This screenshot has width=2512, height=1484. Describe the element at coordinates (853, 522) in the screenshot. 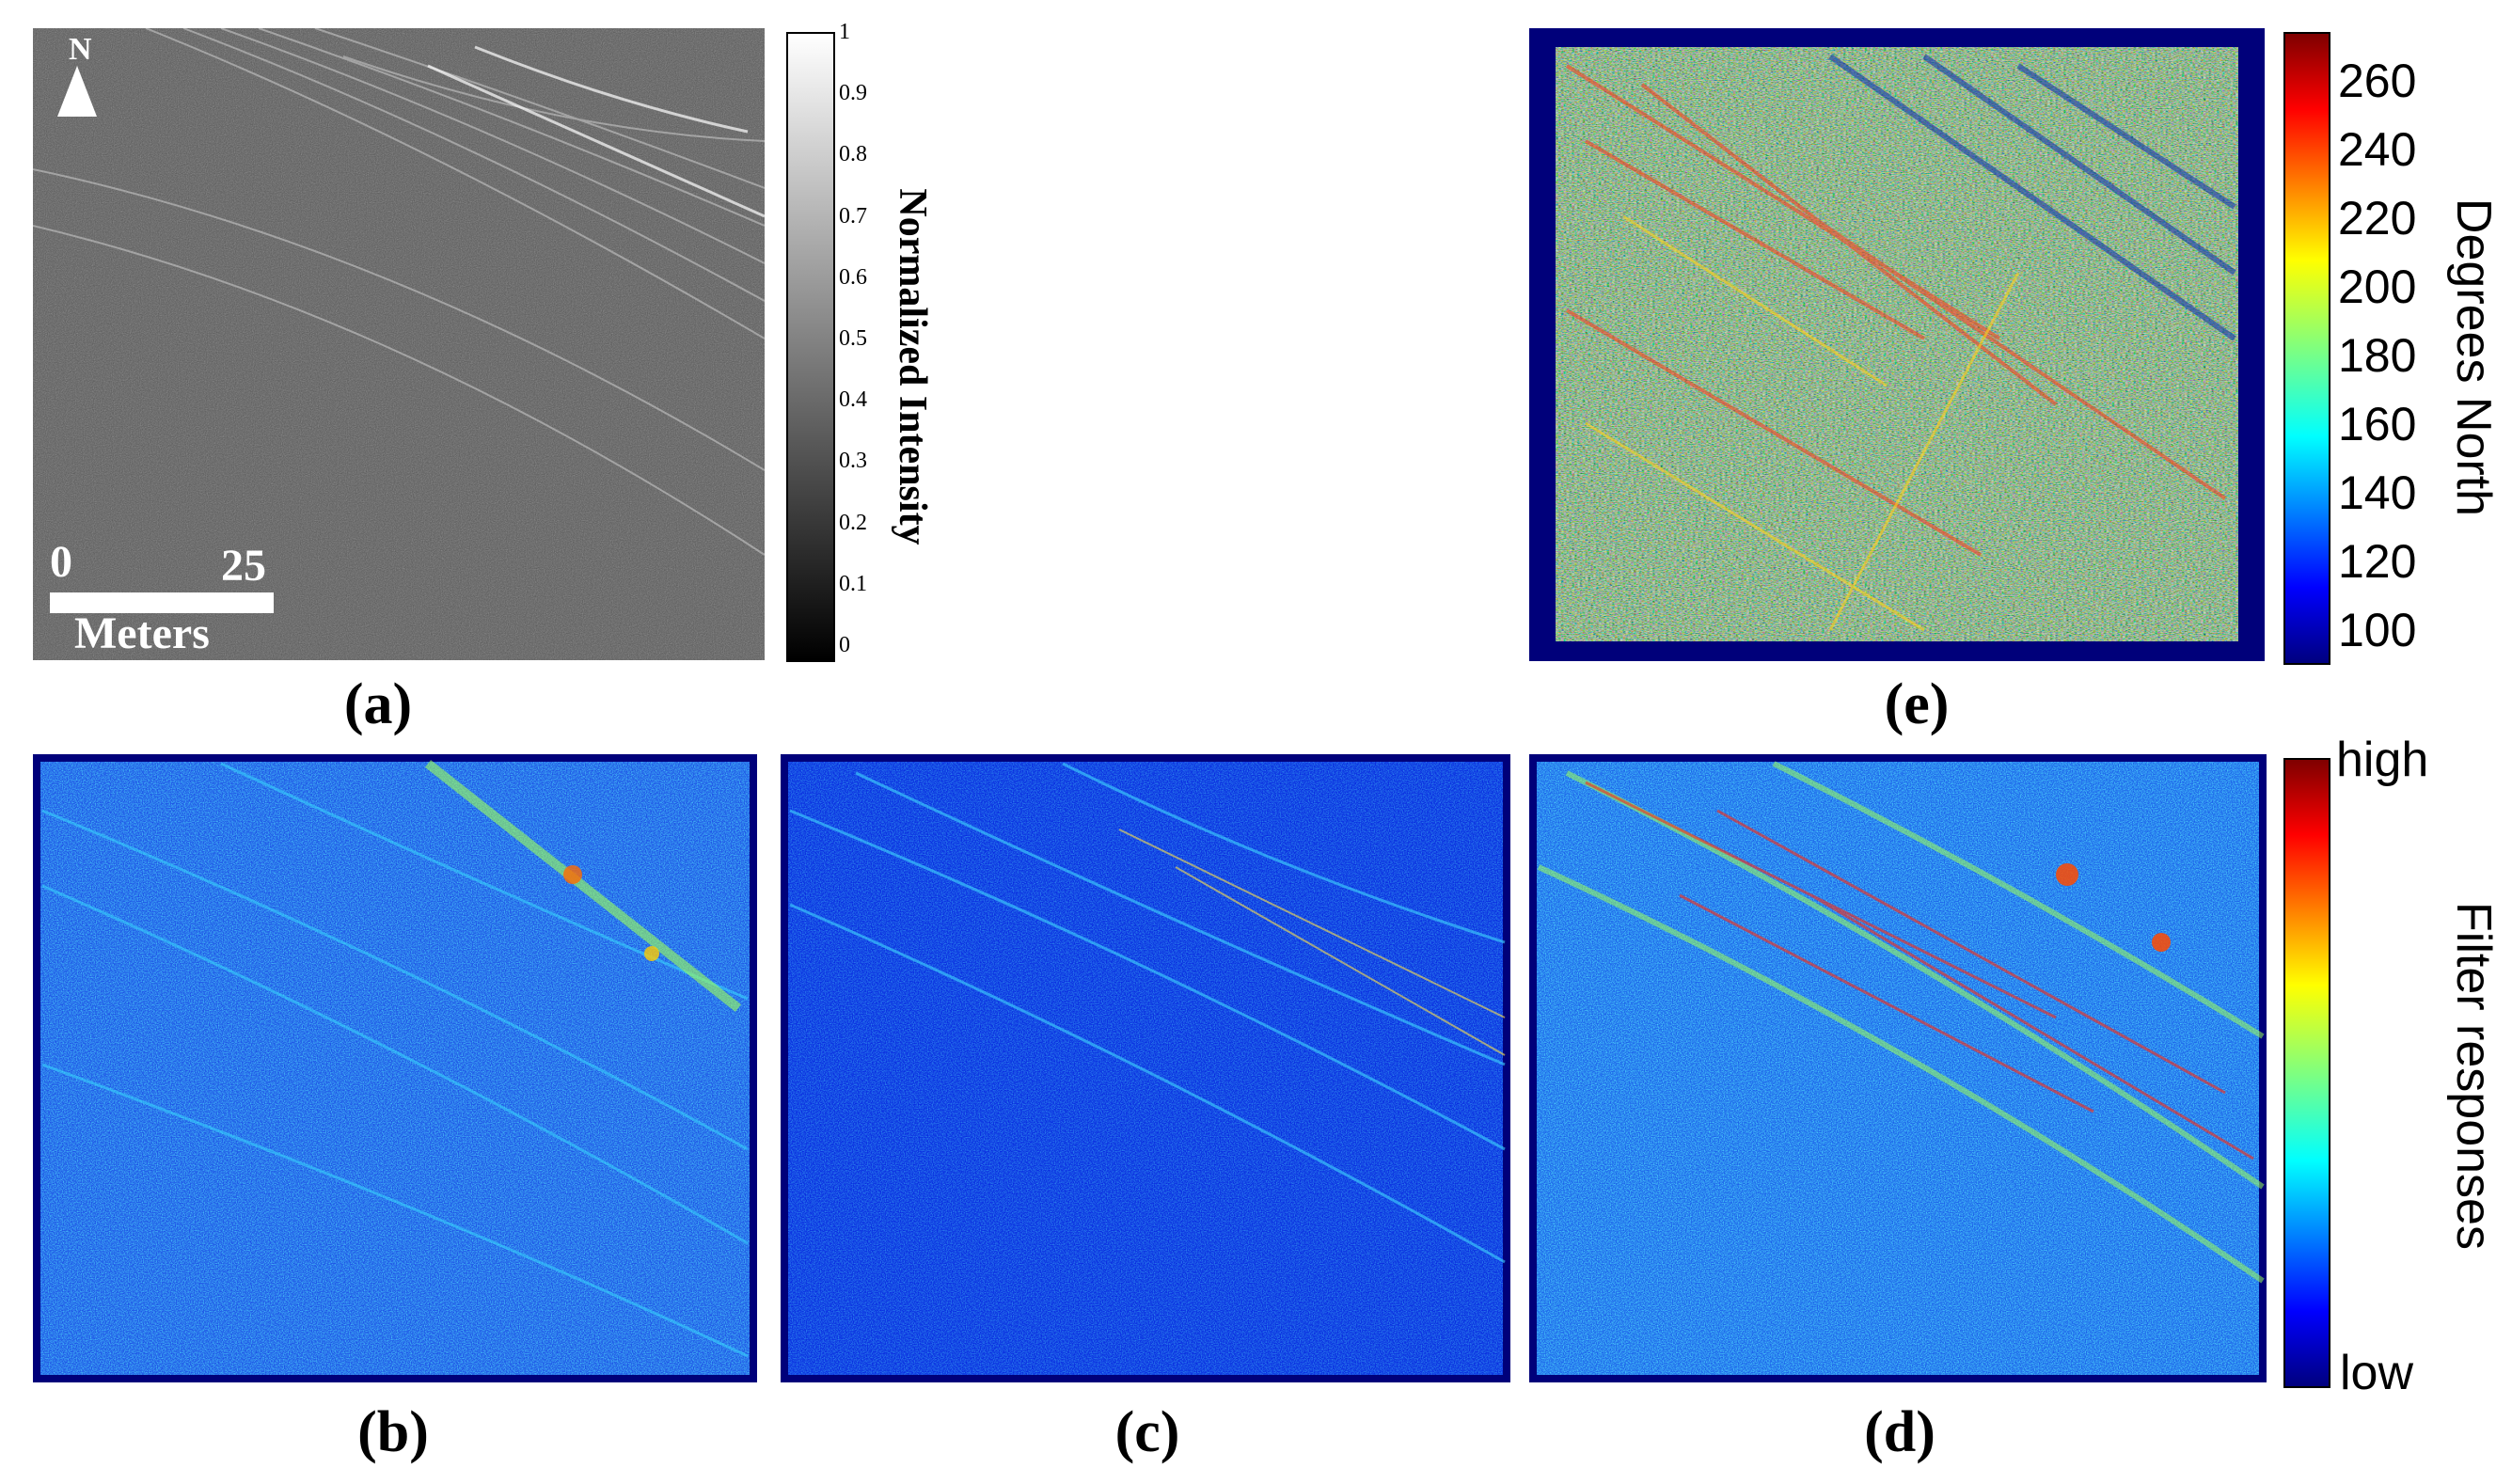

I see `colorbar-tick-label: 0.2` at that location.